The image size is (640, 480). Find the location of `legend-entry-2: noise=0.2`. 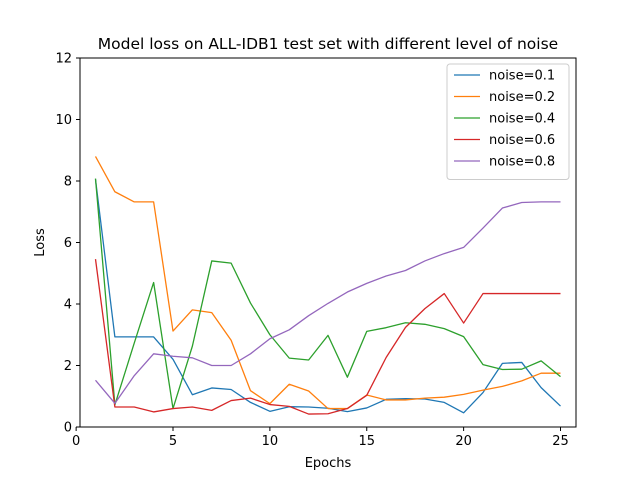

legend-entry-2: noise=0.2 is located at coordinates (522, 97).